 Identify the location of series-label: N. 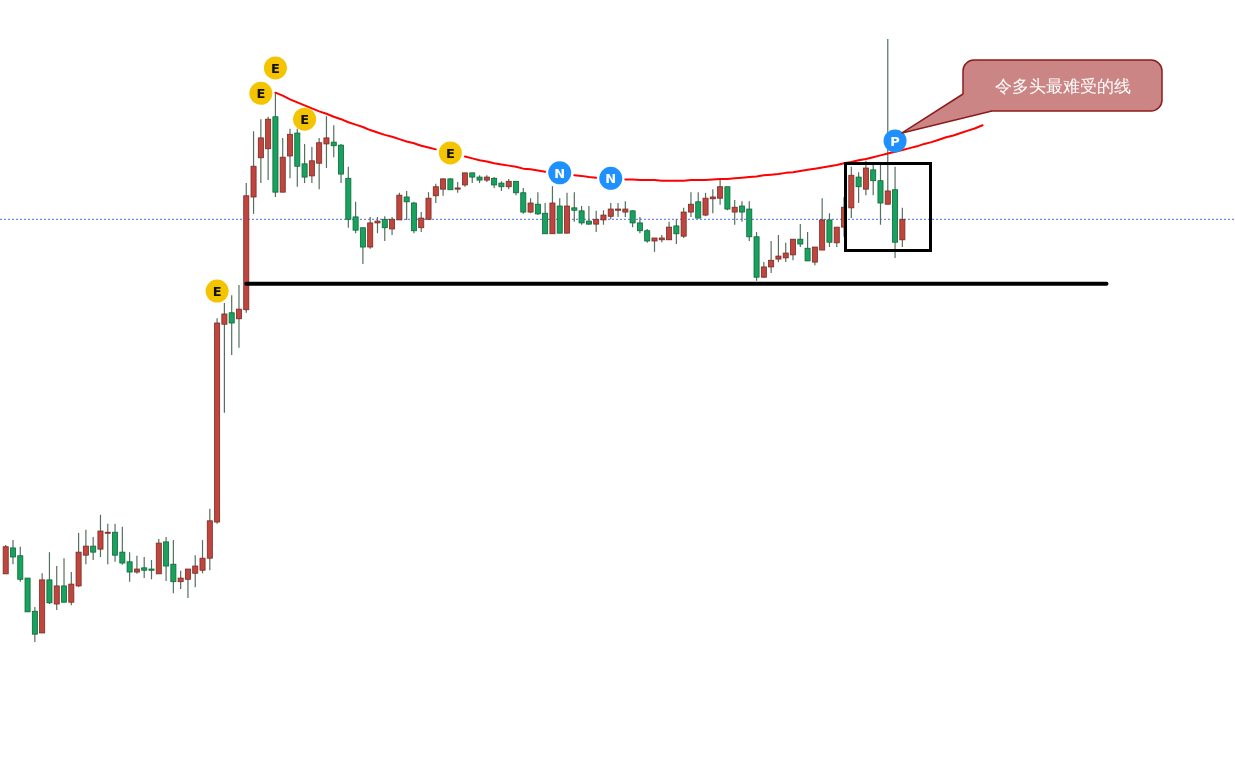
(560, 173).